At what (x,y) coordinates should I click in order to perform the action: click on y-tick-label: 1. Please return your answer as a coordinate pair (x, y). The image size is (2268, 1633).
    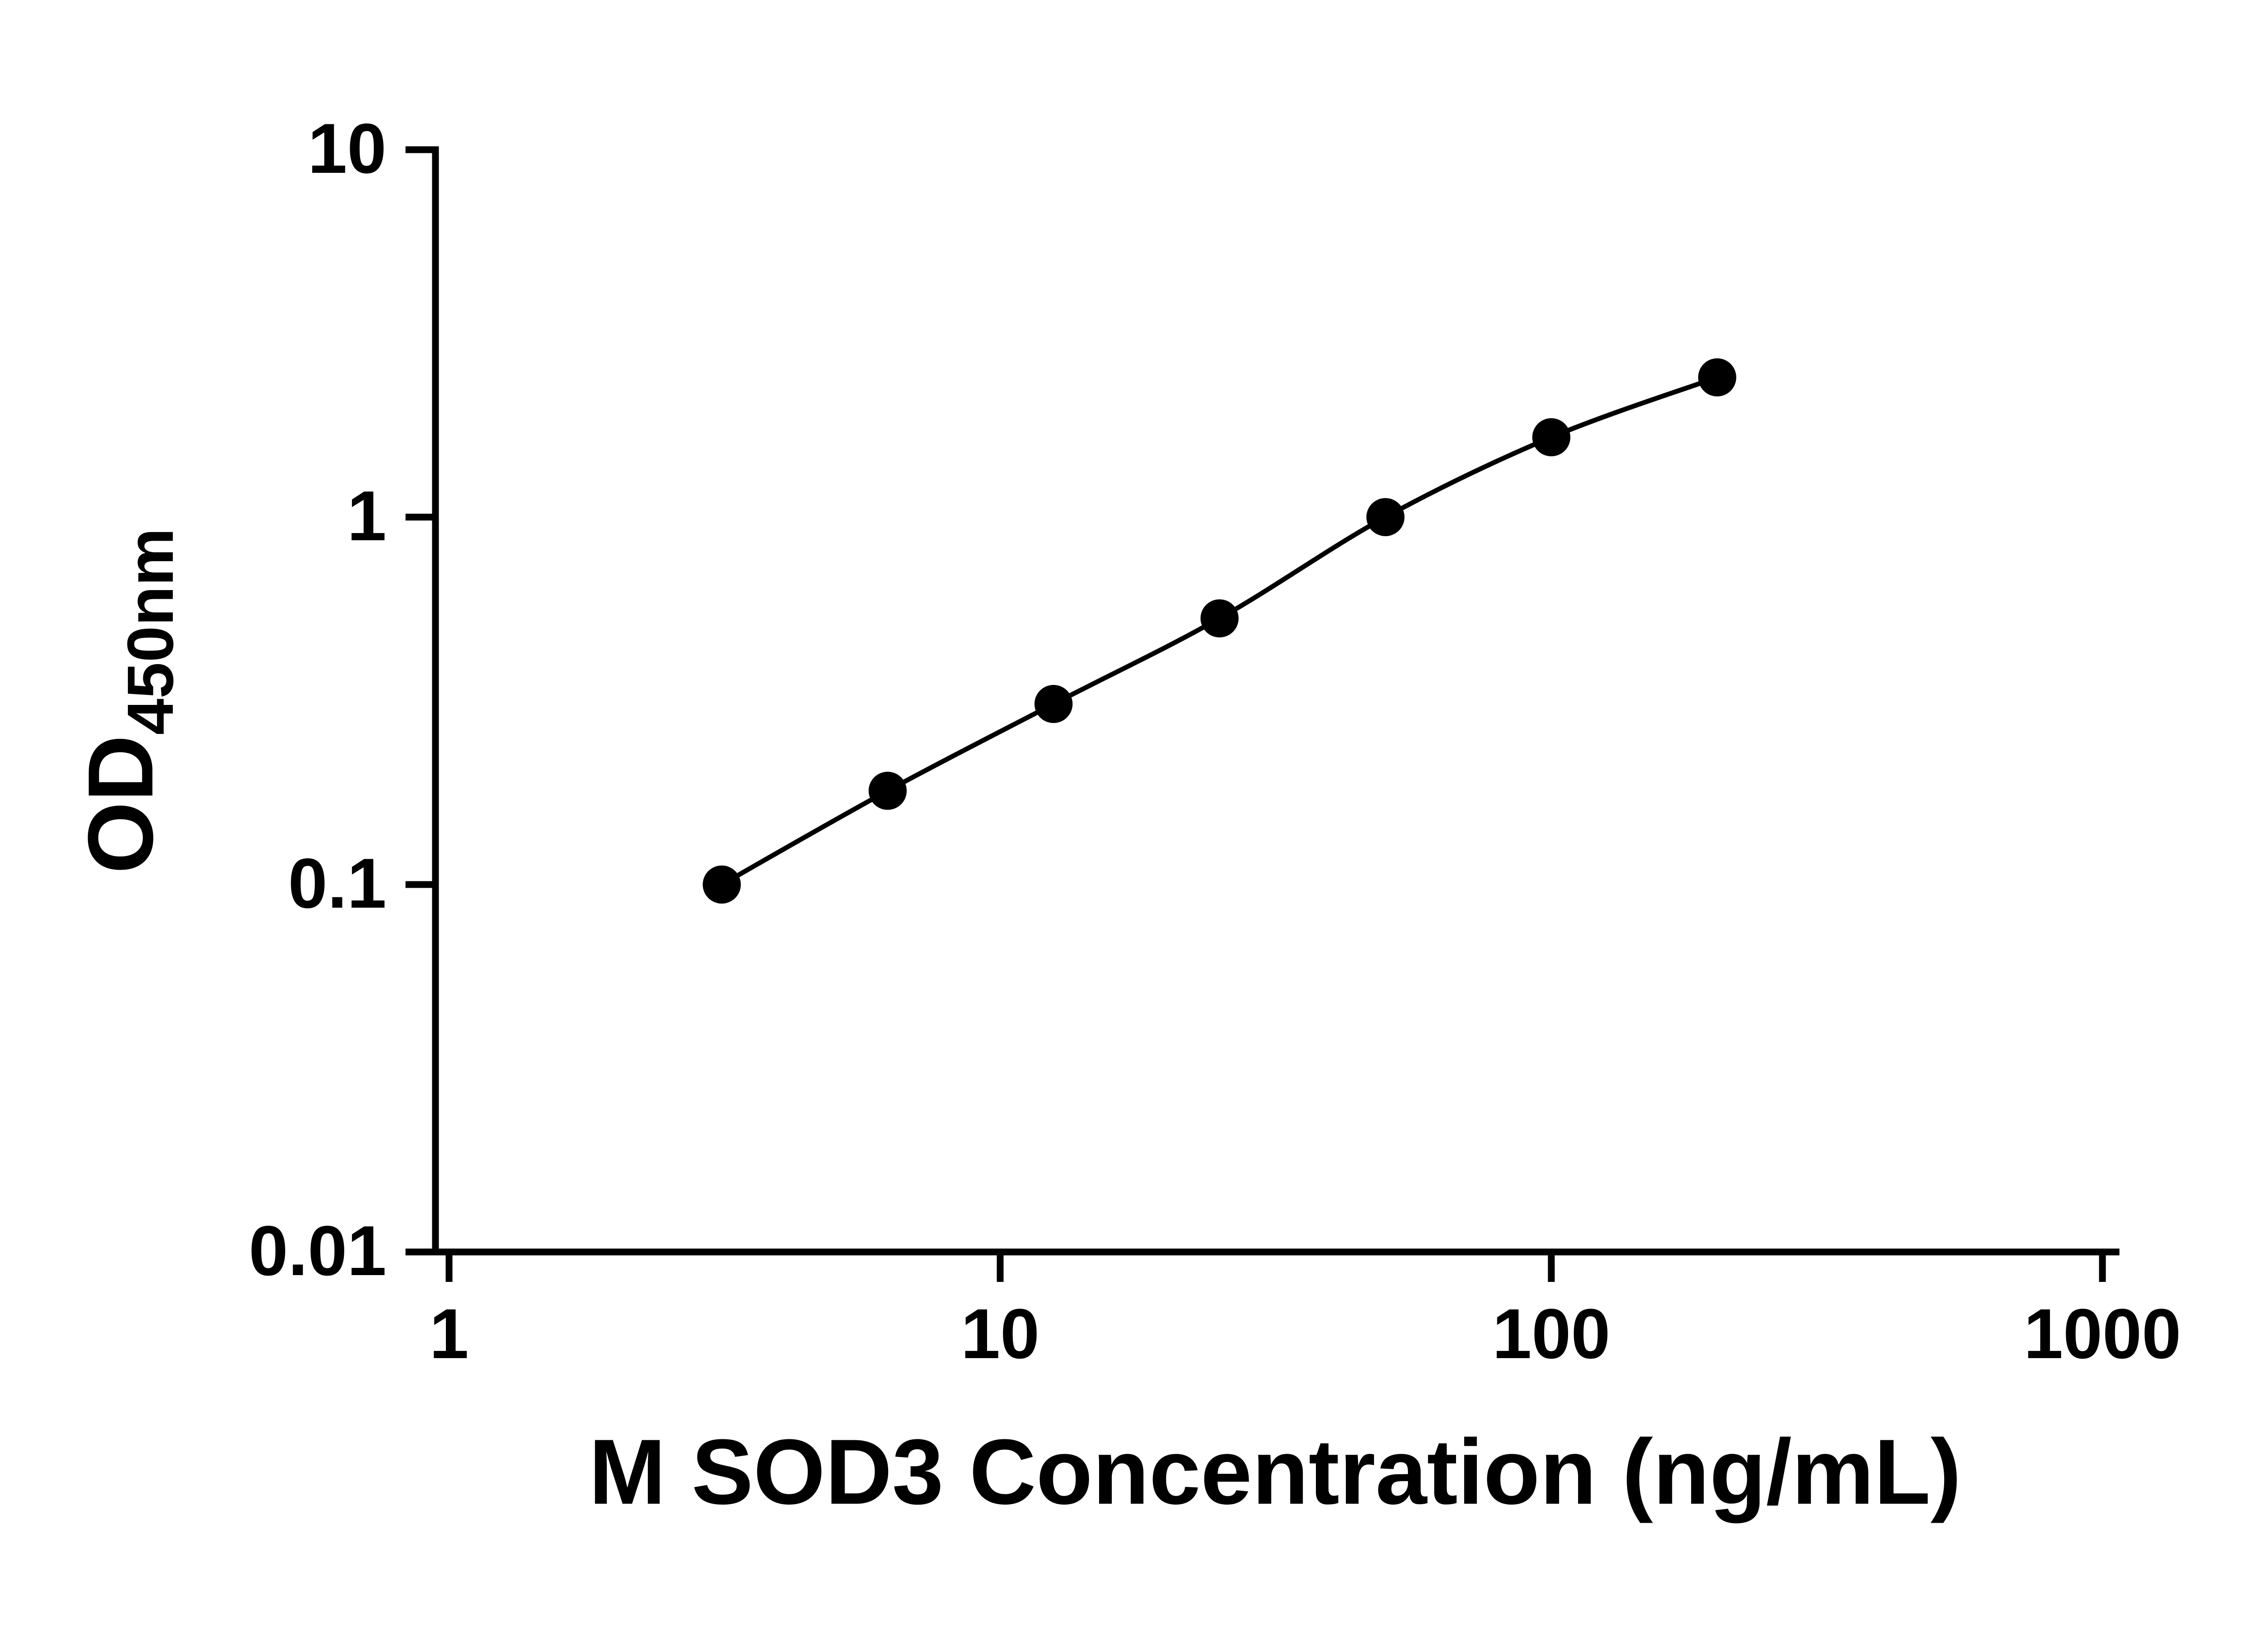
    Looking at the image, I should click on (367, 516).